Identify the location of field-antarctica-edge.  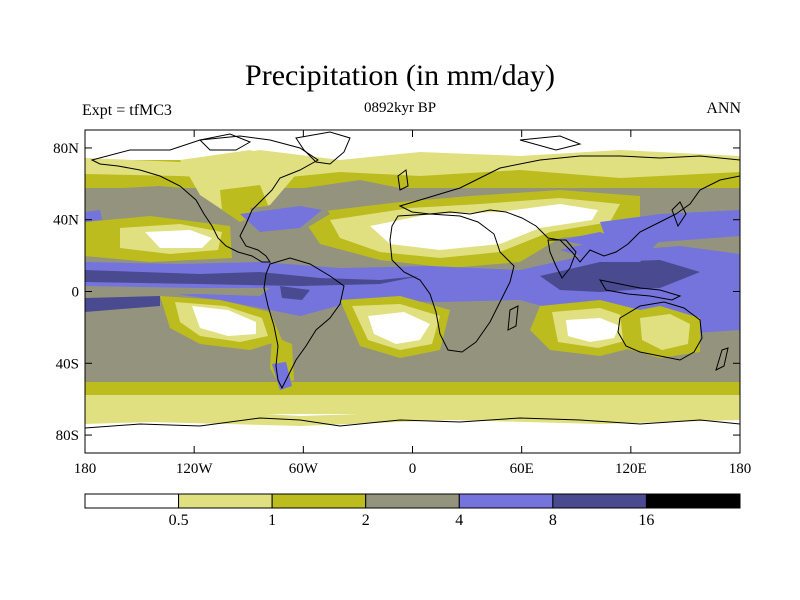
(412, 417).